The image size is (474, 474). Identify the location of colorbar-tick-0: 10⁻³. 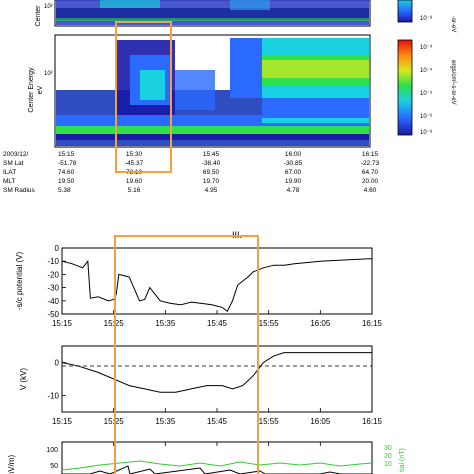
(426, 48).